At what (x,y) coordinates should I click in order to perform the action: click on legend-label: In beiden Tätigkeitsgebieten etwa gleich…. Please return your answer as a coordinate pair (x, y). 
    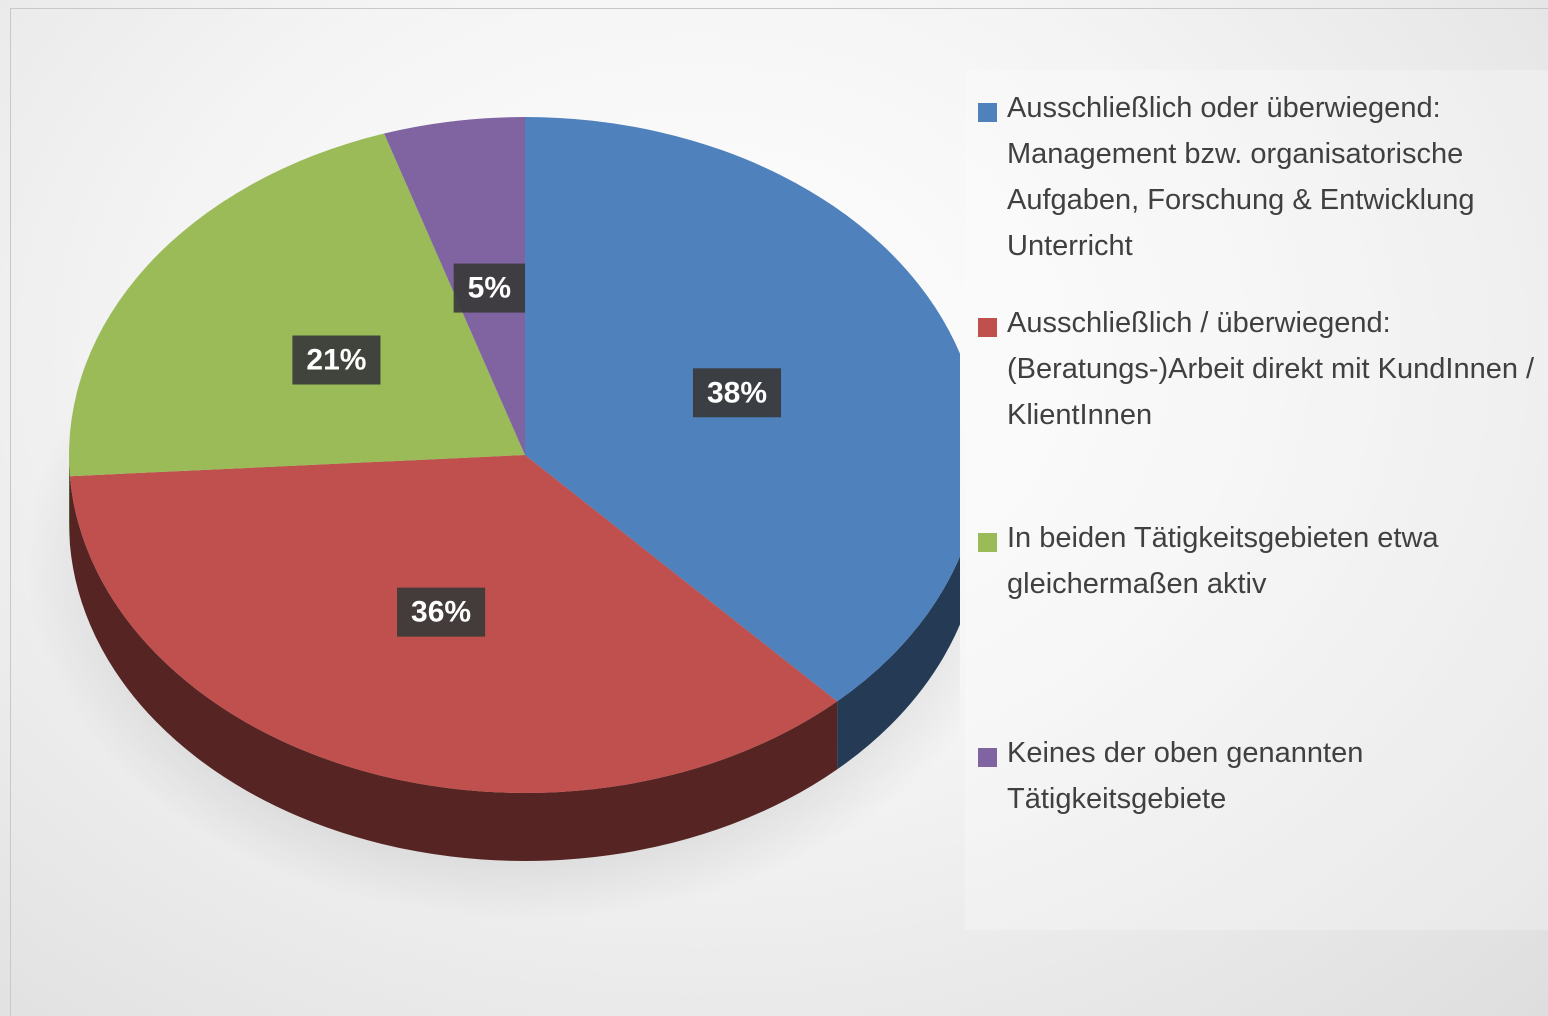
    Looking at the image, I should click on (1223, 561).